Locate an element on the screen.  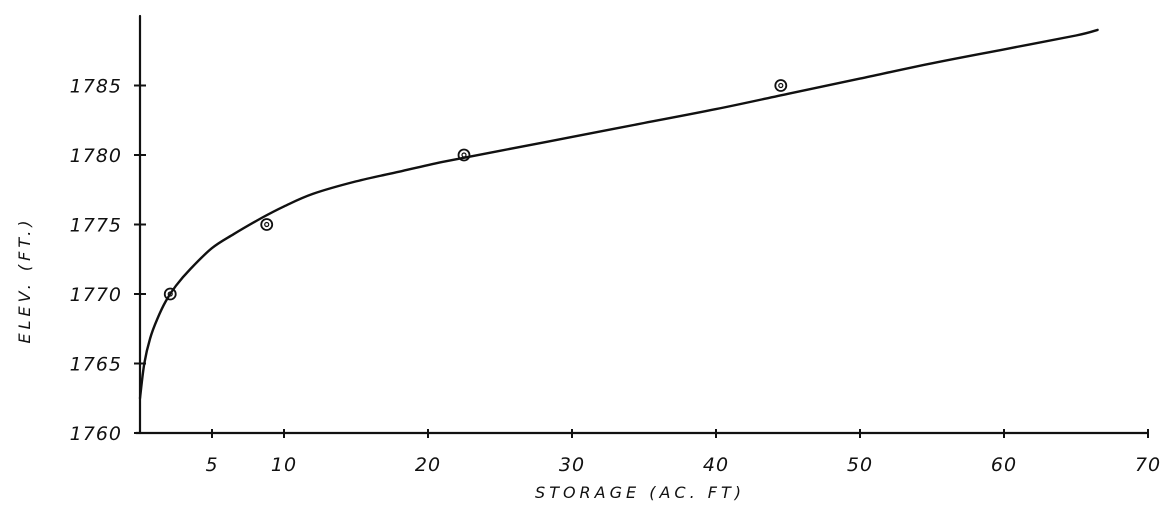
x-tick-label: 30 is located at coordinates (572, 465).